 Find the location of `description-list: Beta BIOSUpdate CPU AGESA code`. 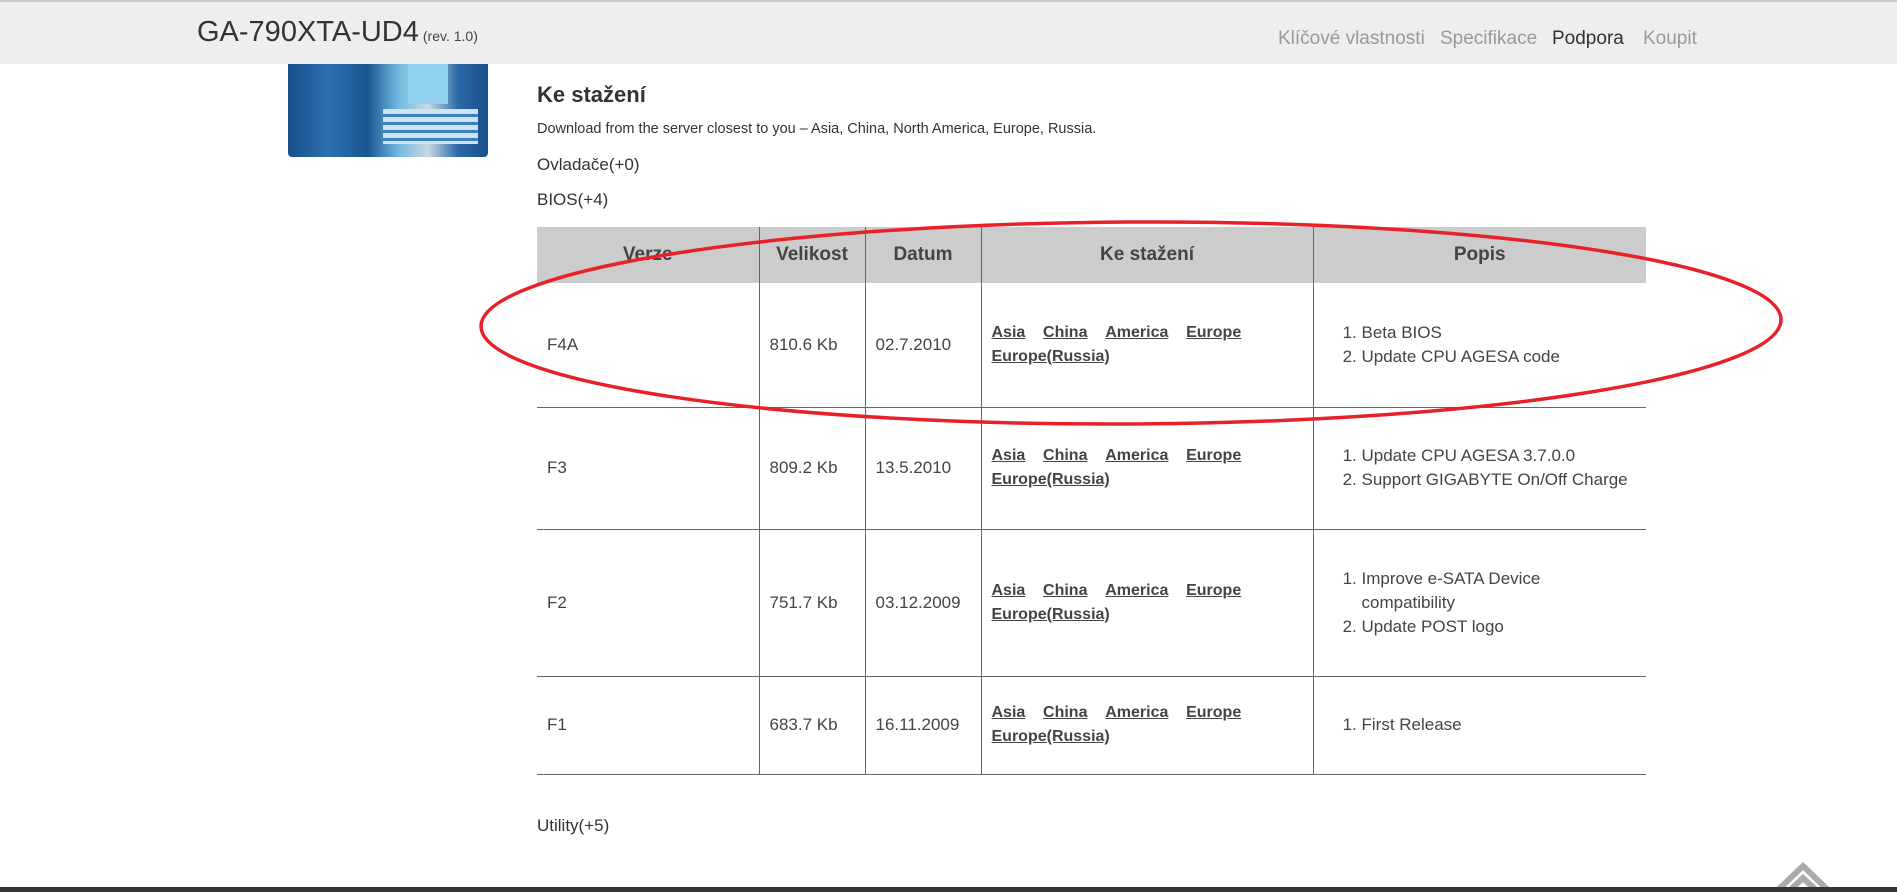

description-list: Beta BIOSUpdate CPU AGESA code is located at coordinates (1480, 345).